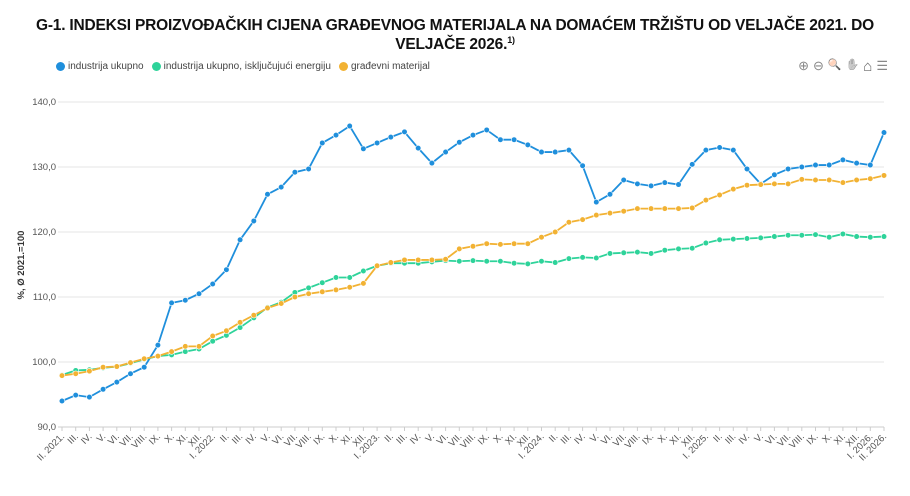 The width and height of the screenshot is (910, 496). Describe the element at coordinates (384, 66) in the screenshot. I see `legend-item-gradevni-materijal: građevni materijal` at that location.